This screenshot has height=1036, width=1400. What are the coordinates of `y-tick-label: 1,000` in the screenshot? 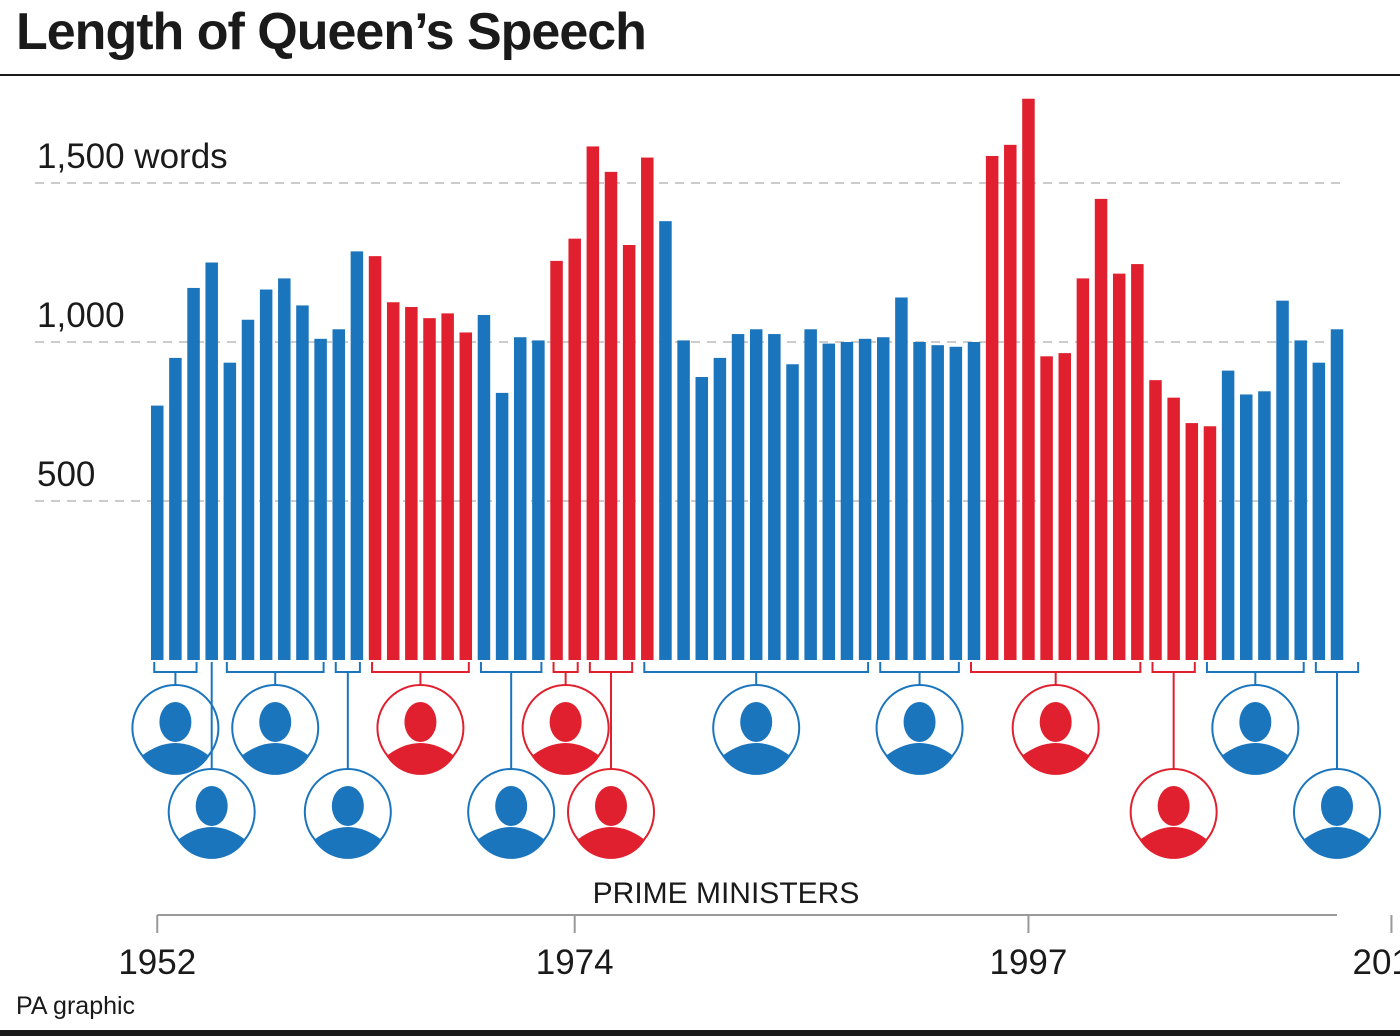 It's located at (81, 315).